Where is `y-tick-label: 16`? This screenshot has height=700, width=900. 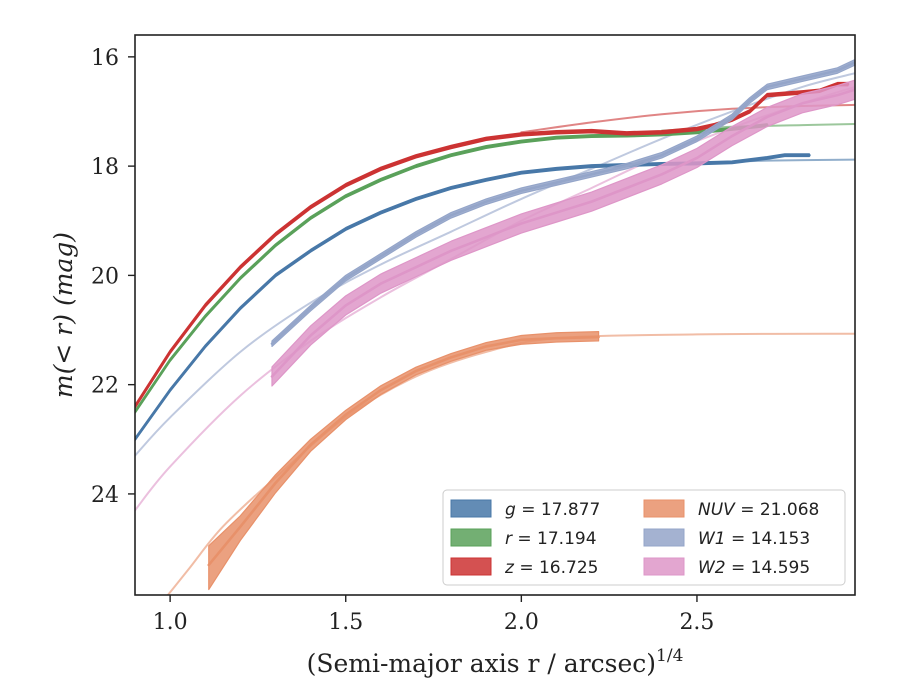 y-tick-label: 16 is located at coordinates (105, 58).